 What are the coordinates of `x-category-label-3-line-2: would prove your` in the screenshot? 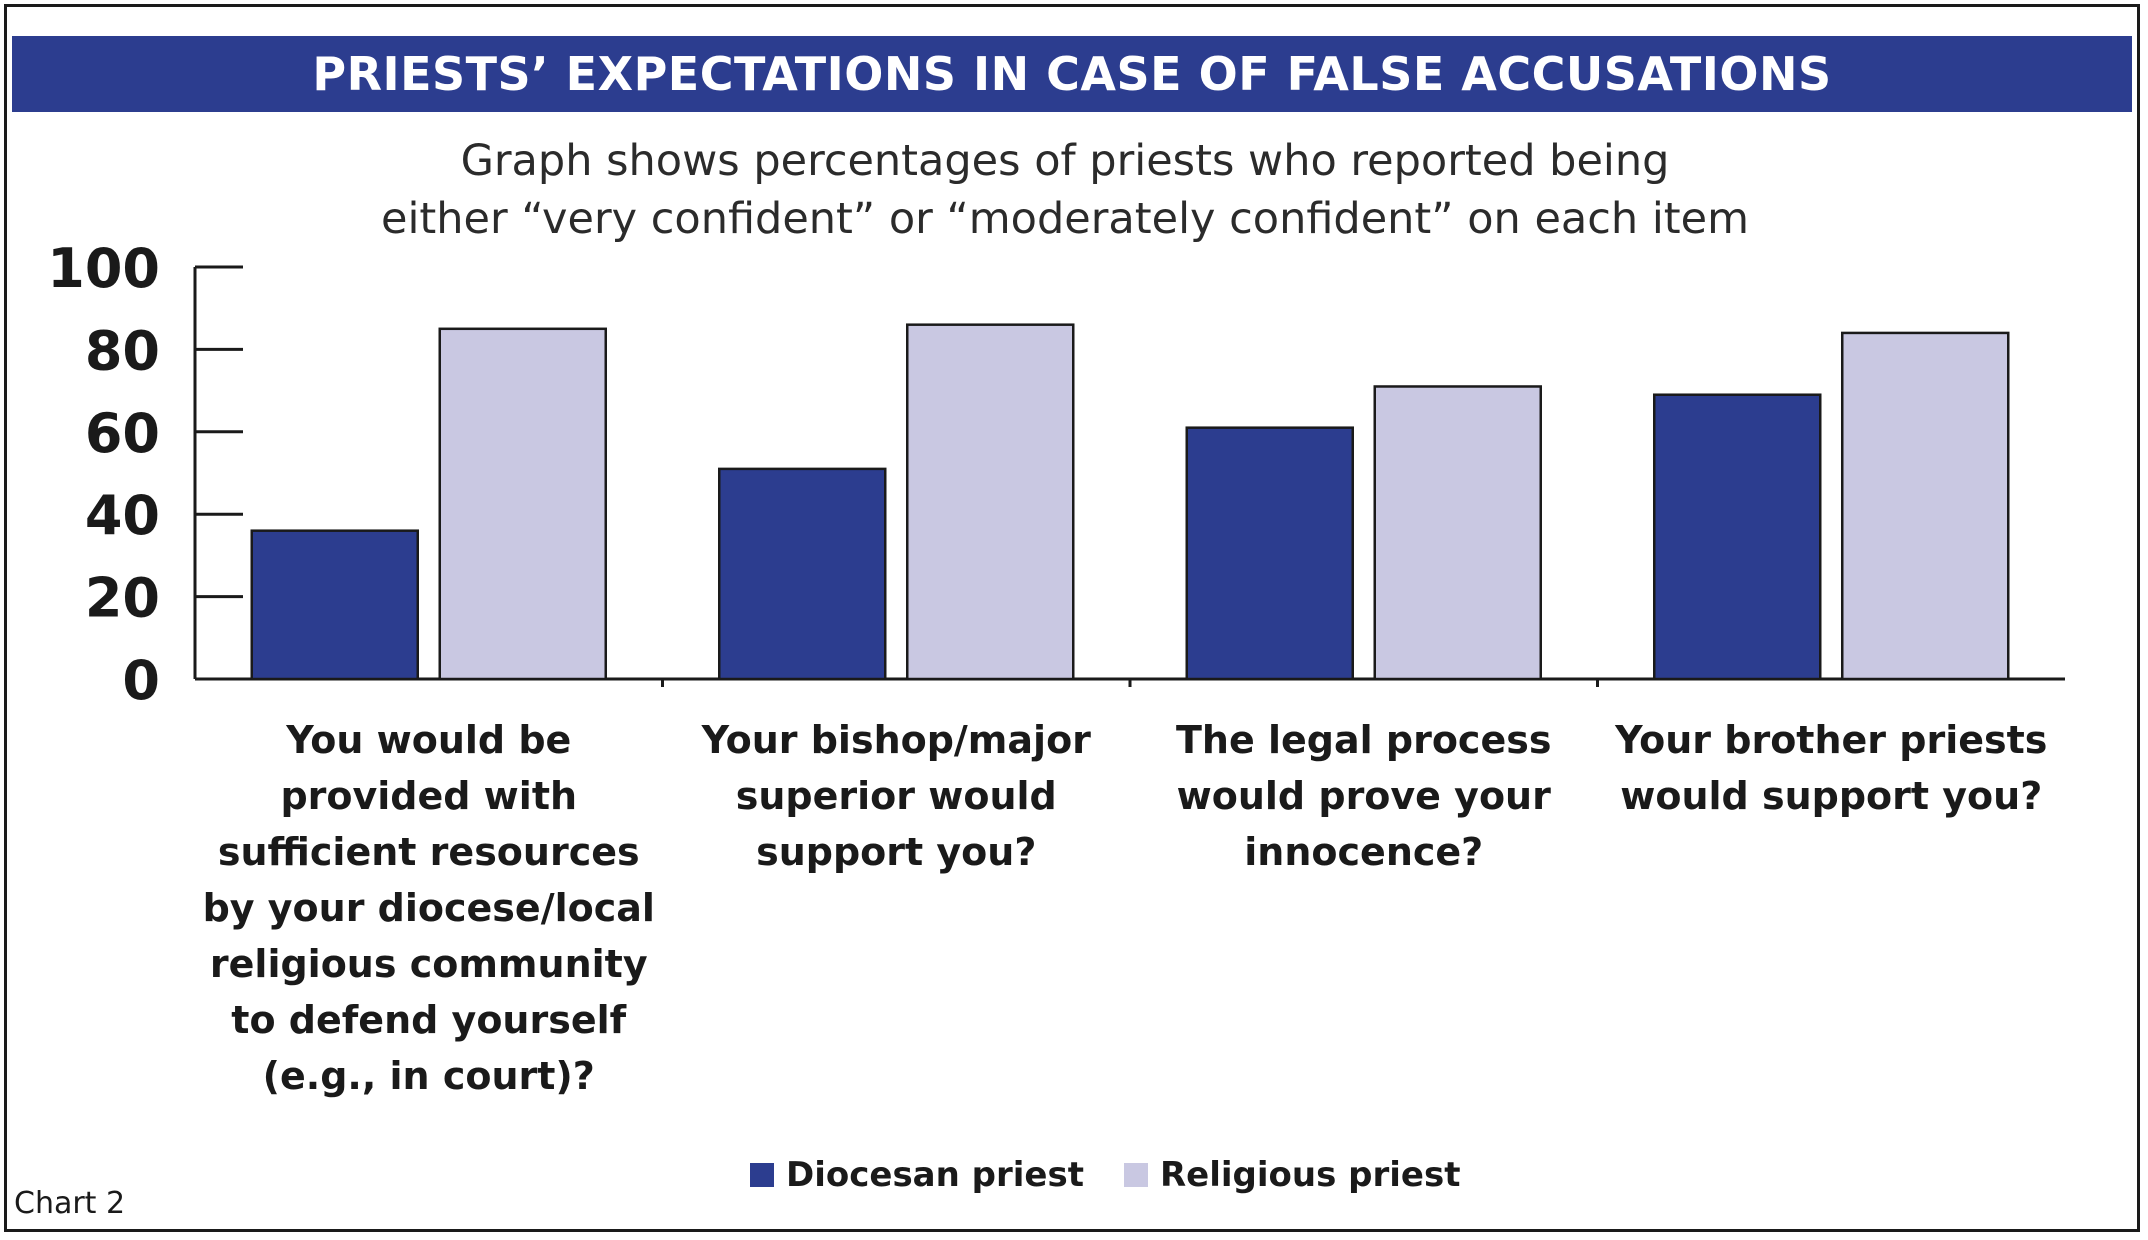 It's located at (1363, 796).